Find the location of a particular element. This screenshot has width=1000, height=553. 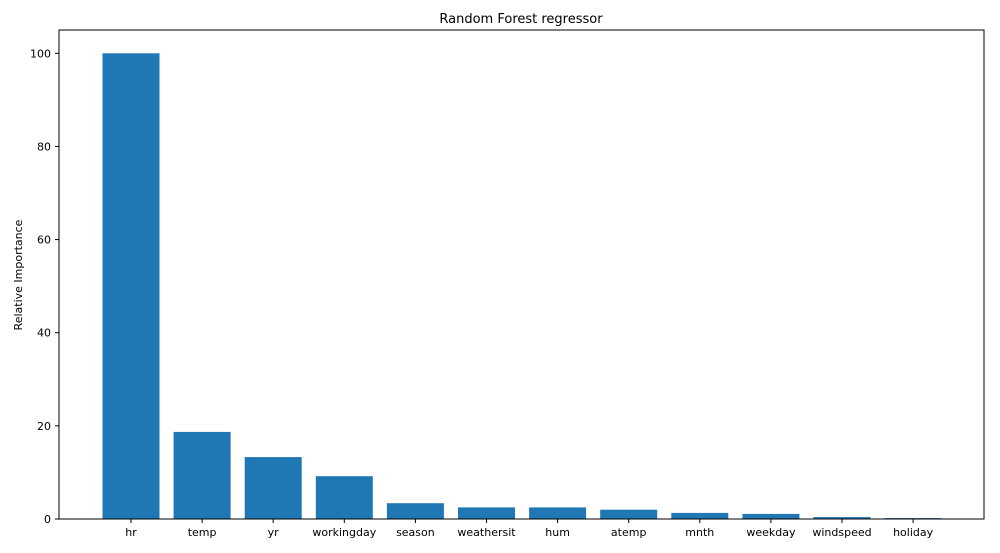

bar-workingday is located at coordinates (344, 497).